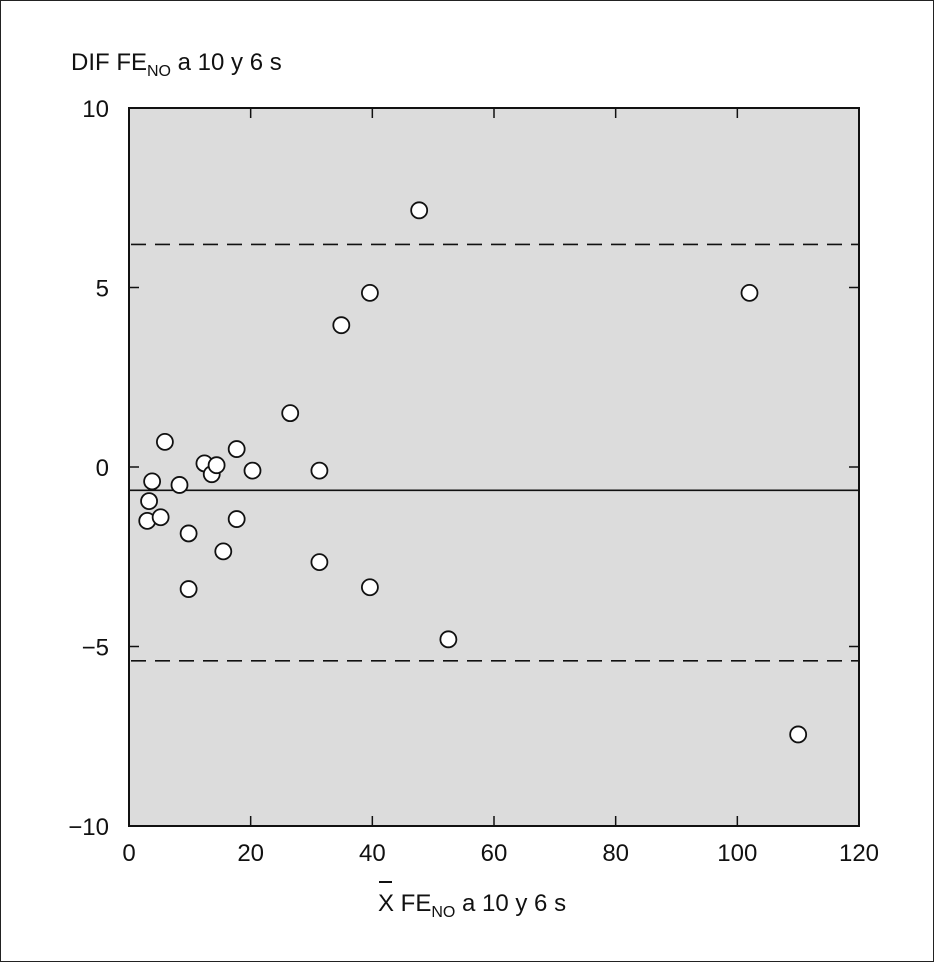  I want to click on y-tick-label: −10, so click(88, 827).